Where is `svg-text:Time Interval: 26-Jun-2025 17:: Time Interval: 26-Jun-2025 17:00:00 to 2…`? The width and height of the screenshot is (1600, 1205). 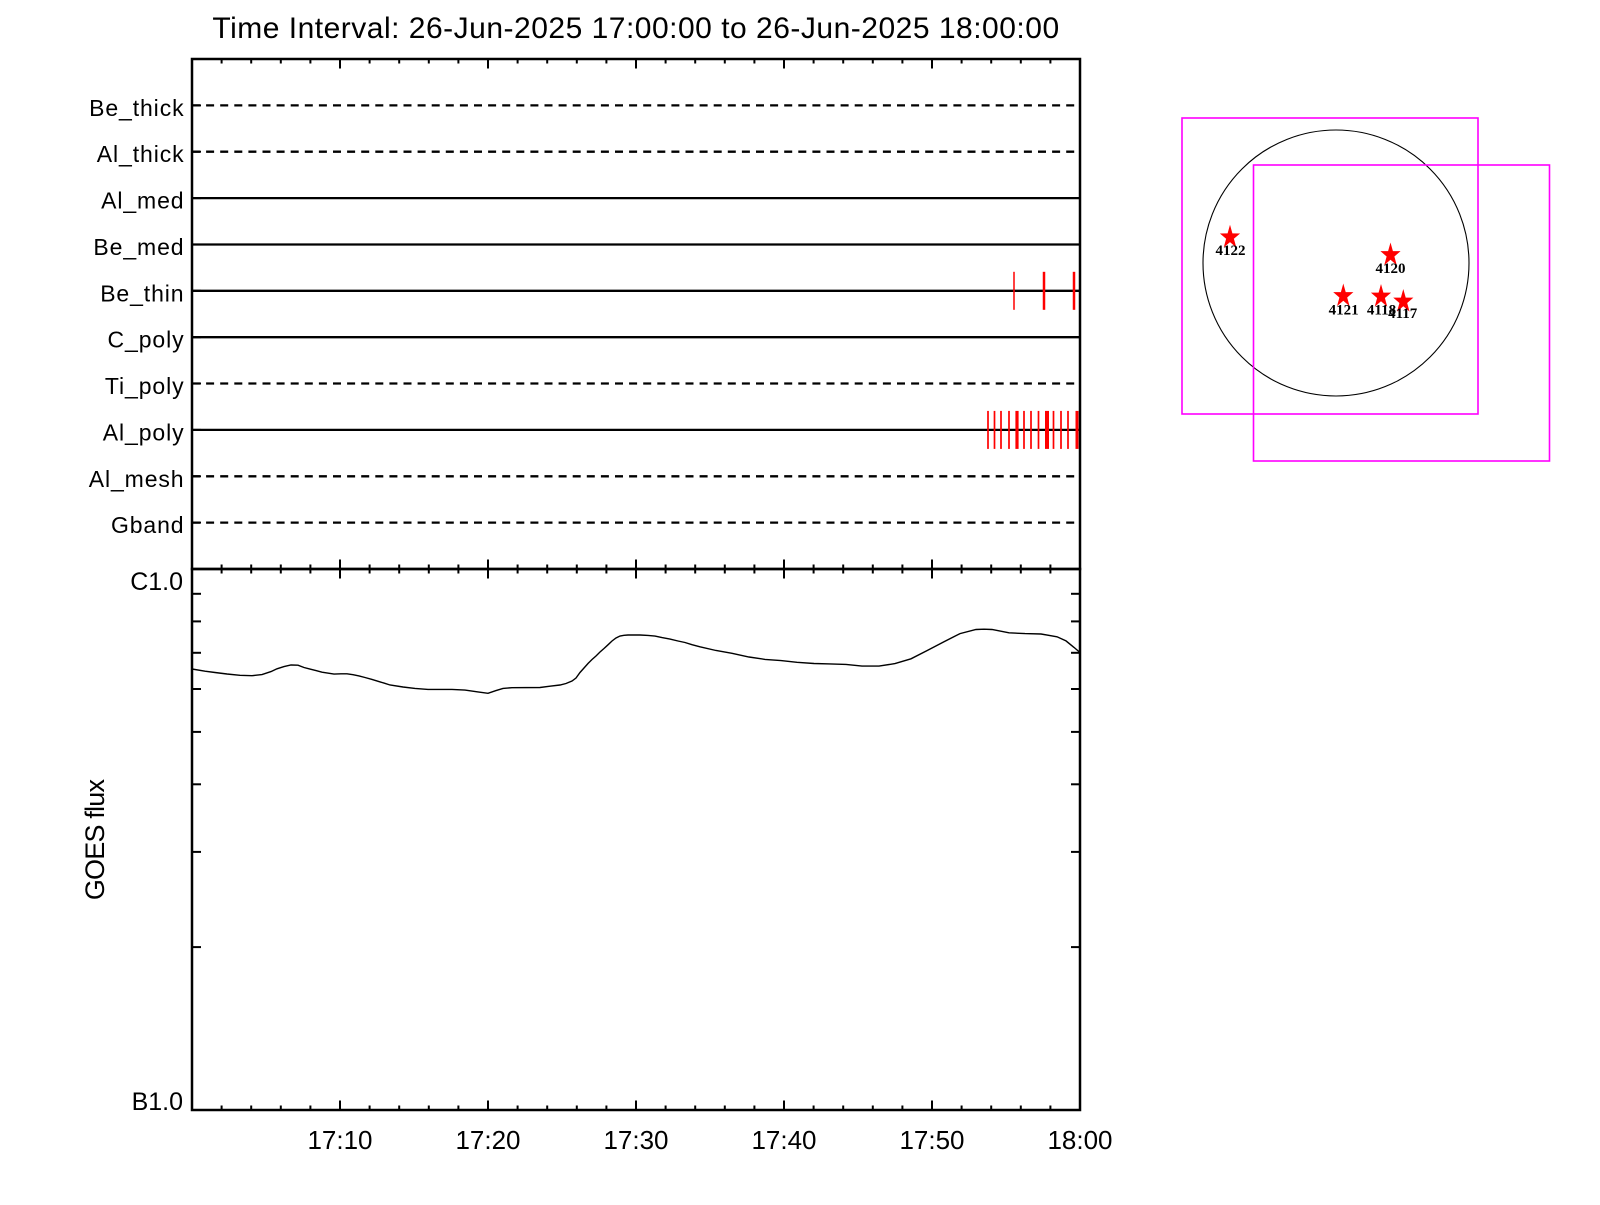 svg-text:Time Interval: 26-Jun-2025 17:: Time Interval: 26-Jun-2025 17:00:00 to 2… is located at coordinates (635, 28).